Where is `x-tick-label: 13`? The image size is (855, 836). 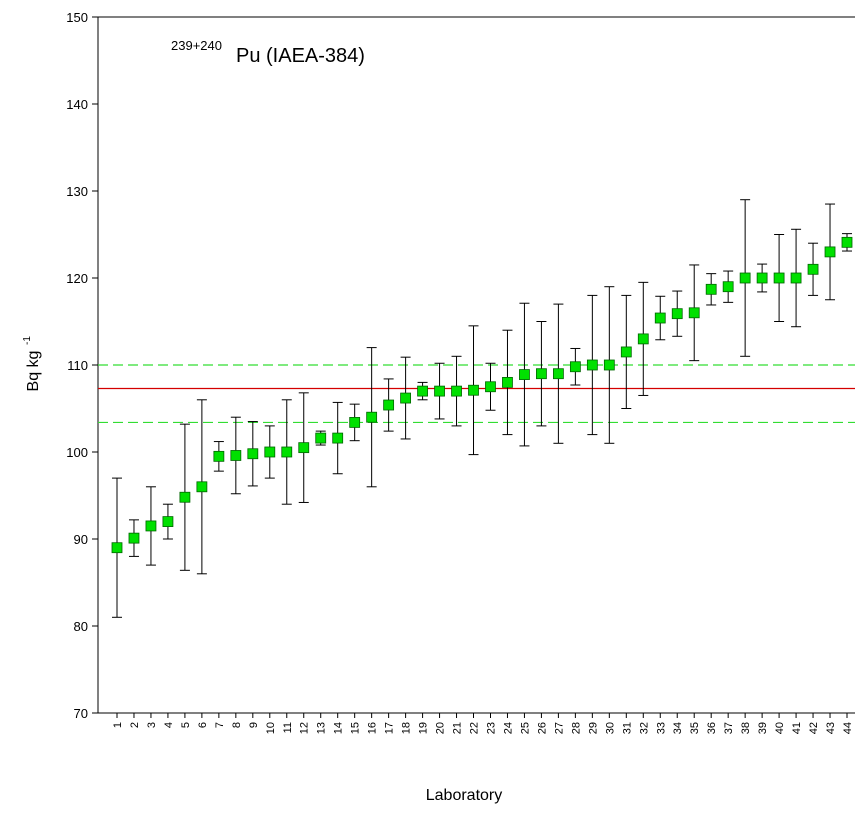 x-tick-label: 13 is located at coordinates (322, 728).